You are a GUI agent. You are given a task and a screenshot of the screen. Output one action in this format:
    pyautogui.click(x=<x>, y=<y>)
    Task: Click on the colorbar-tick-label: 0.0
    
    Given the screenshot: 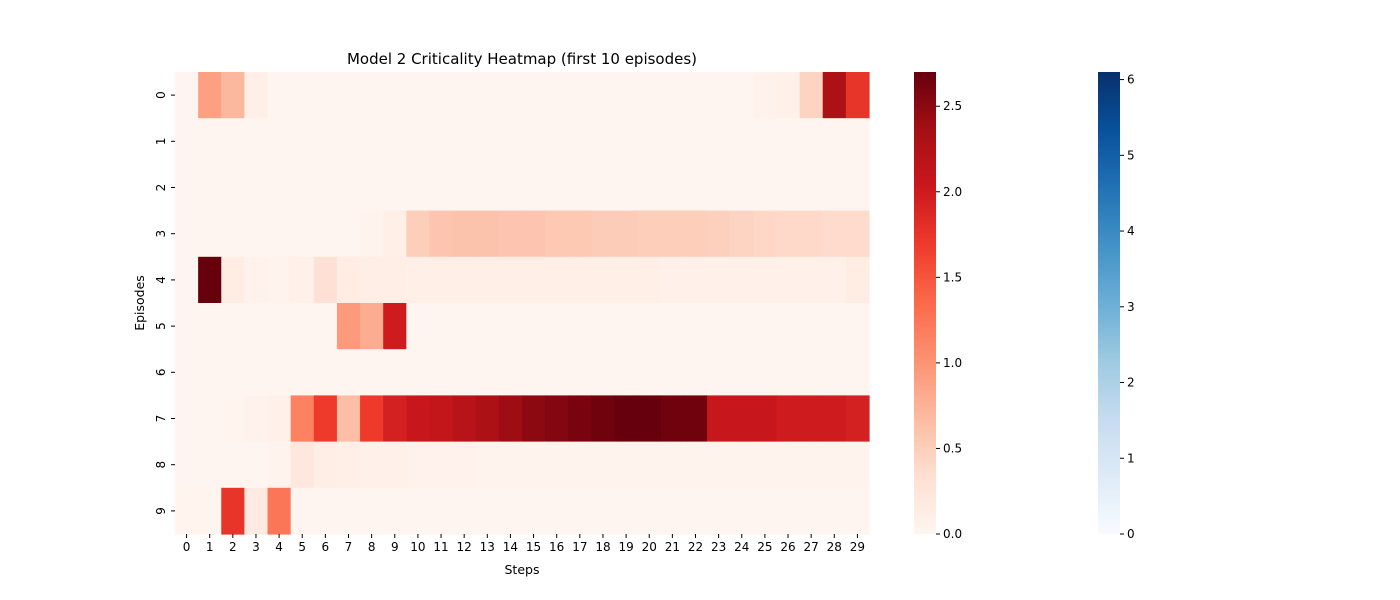 What is the action you would take?
    pyautogui.click(x=952, y=534)
    